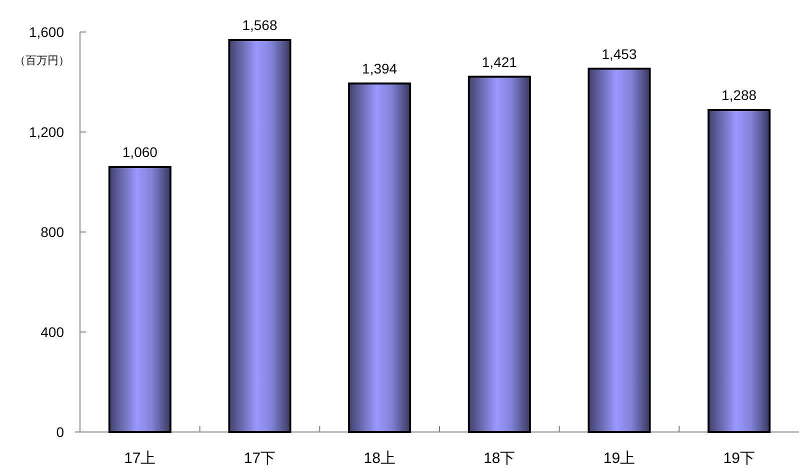  I want to click on x-tick-label: 18上, so click(380, 458).